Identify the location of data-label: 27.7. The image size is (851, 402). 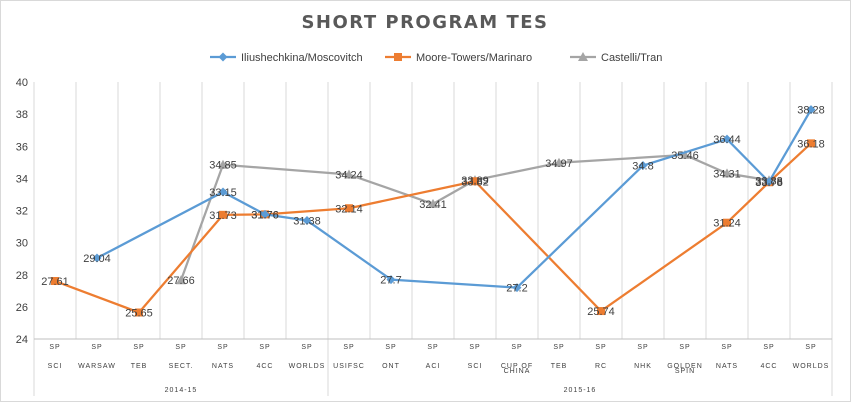
(390, 281).